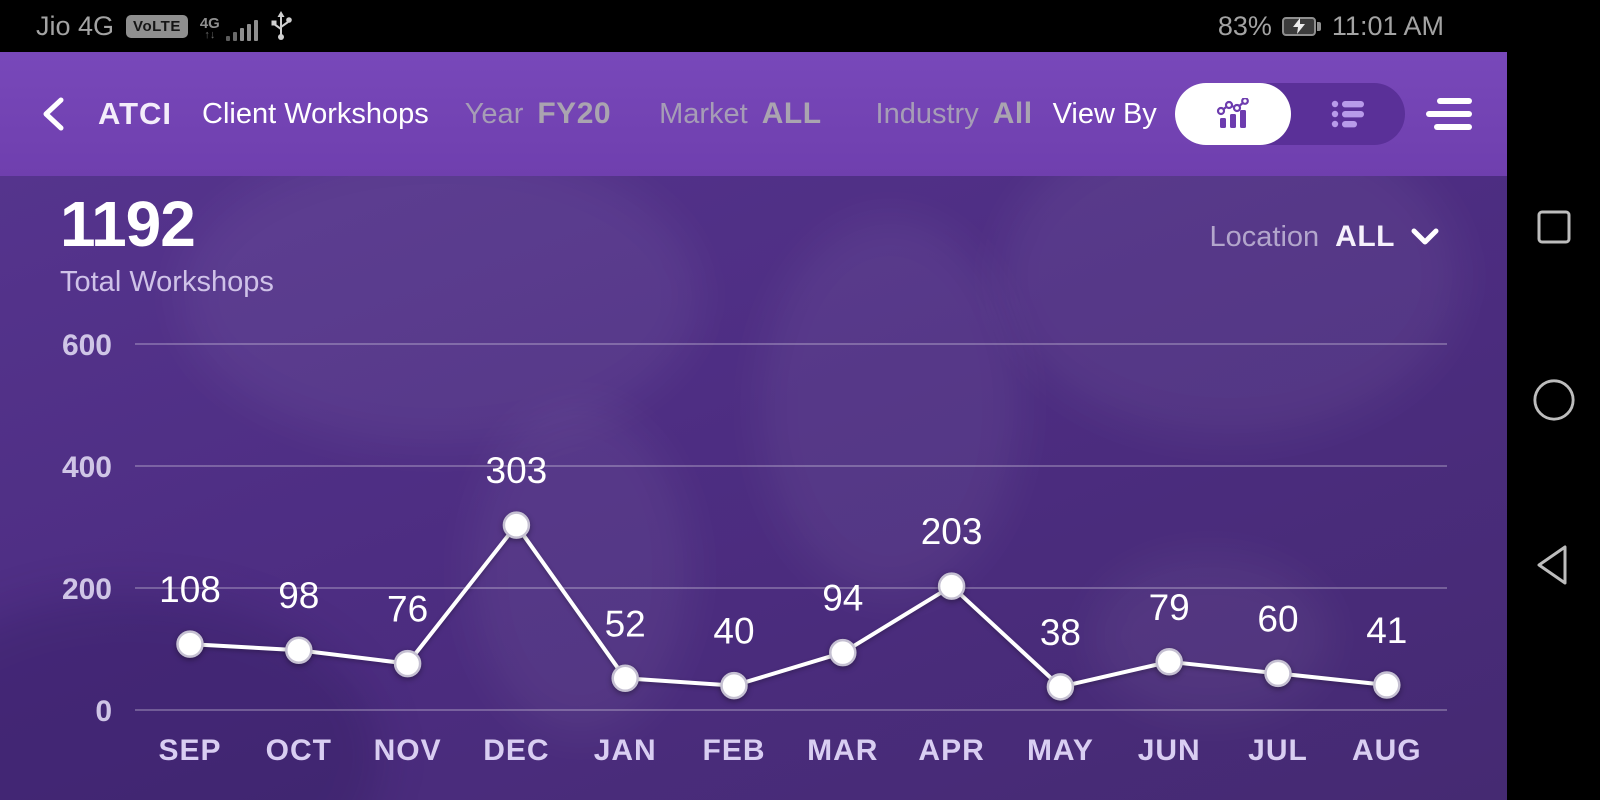 This screenshot has width=1600, height=800. Describe the element at coordinates (128, 224) in the screenshot. I see `total-workshops-value: 1192` at that location.